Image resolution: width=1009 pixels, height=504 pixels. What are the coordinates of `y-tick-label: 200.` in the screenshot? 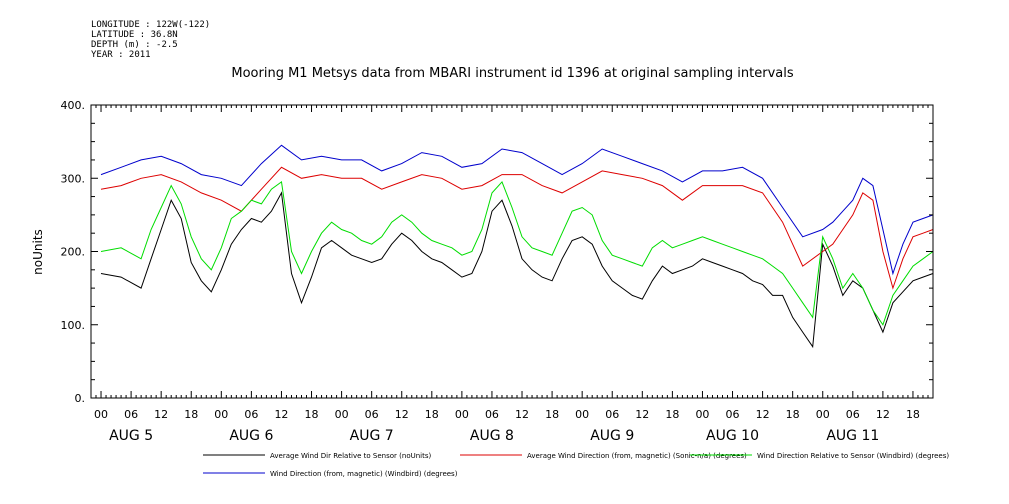 It's located at (73, 252).